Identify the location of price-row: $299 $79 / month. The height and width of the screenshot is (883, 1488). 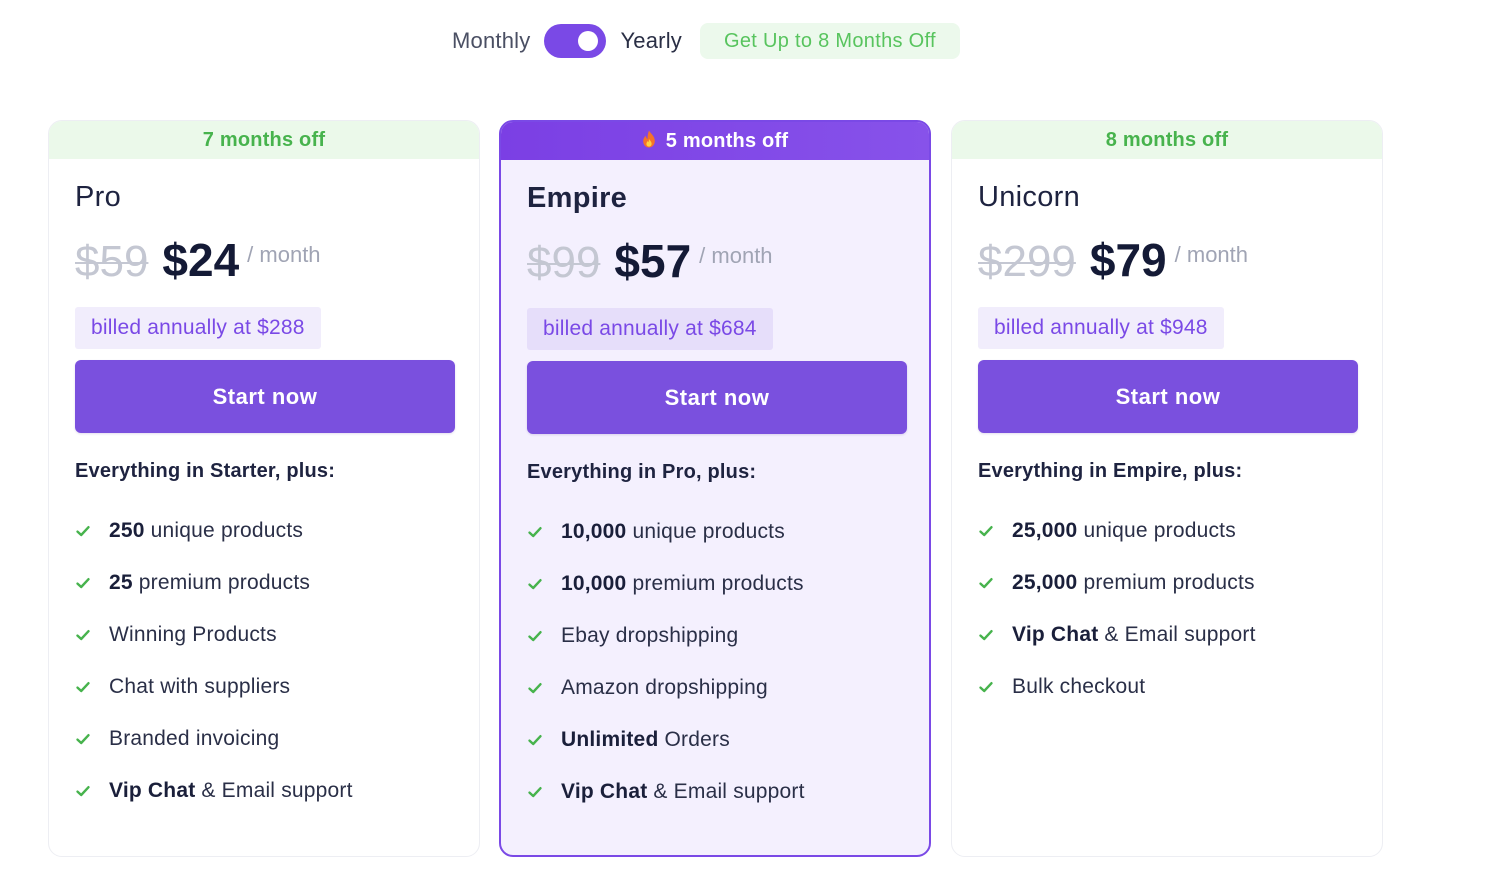
(1113, 260).